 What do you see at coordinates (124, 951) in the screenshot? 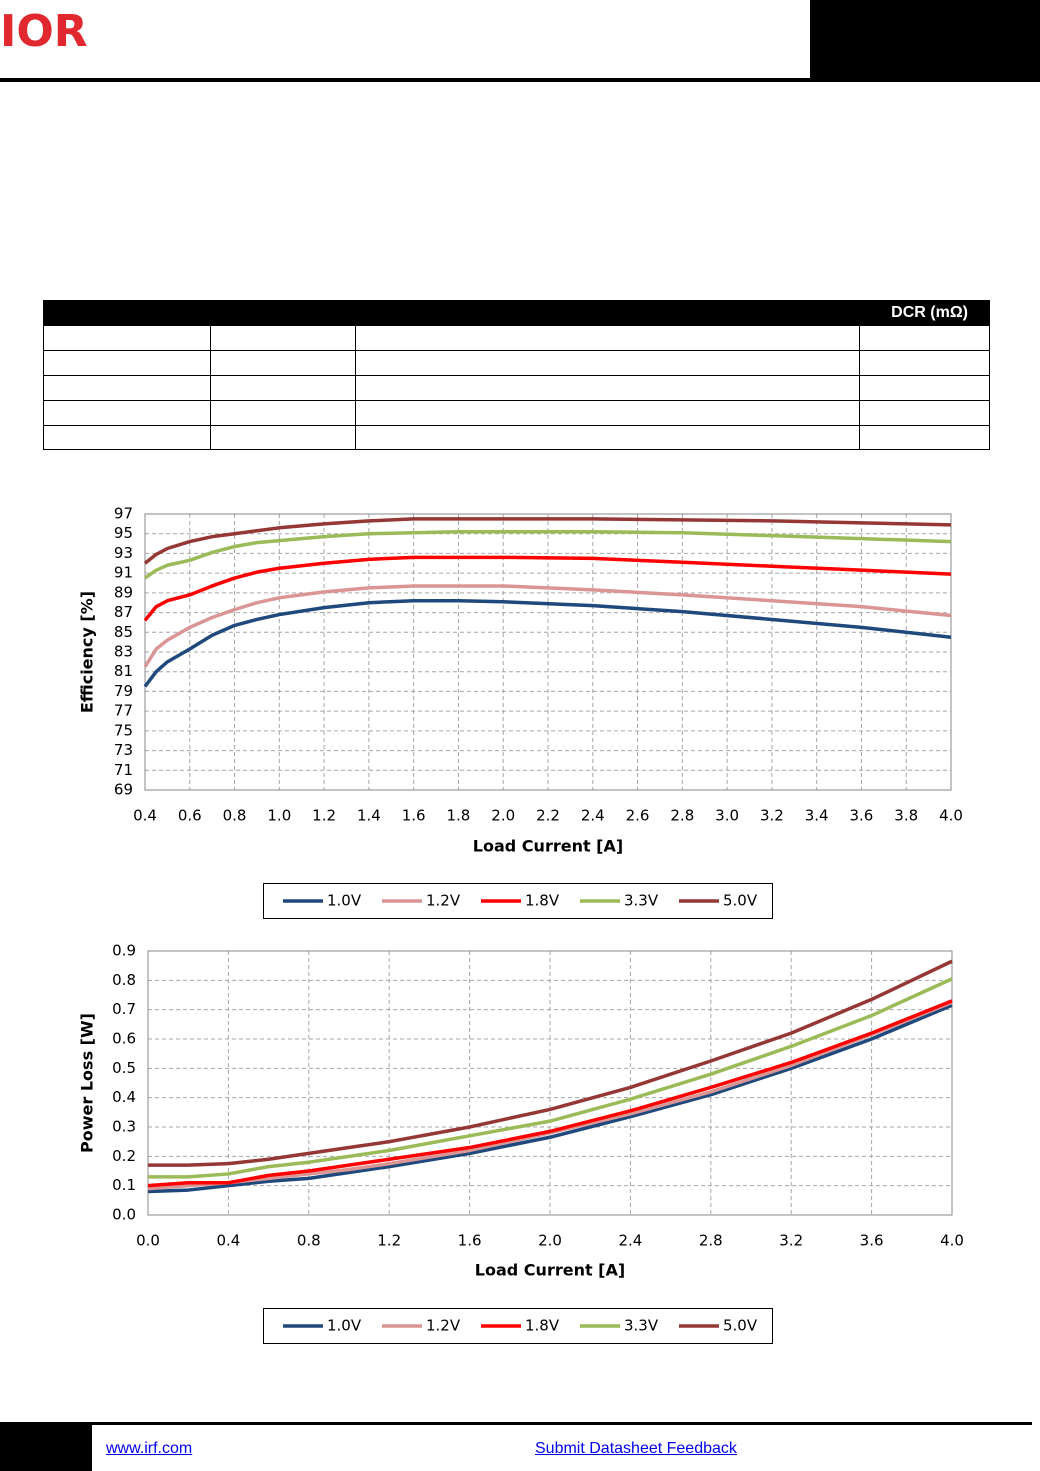
I see `y-tick-label: 0.9` at bounding box center [124, 951].